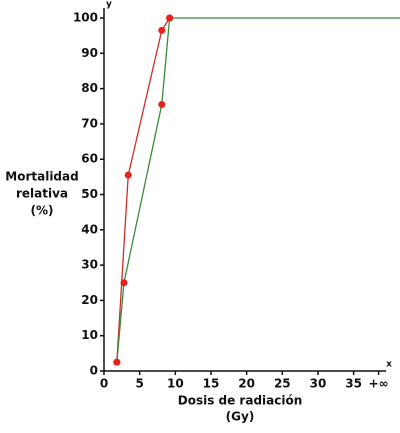  What do you see at coordinates (246, 384) in the screenshot?
I see `x-tick-label: 20` at bounding box center [246, 384].